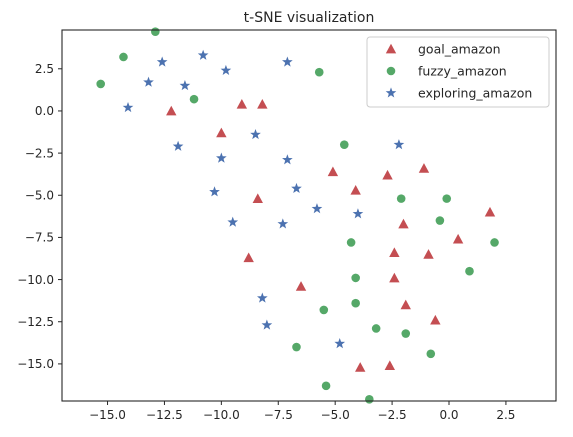 The height and width of the screenshot is (437, 573). I want to click on legend-box, so click(458, 72).